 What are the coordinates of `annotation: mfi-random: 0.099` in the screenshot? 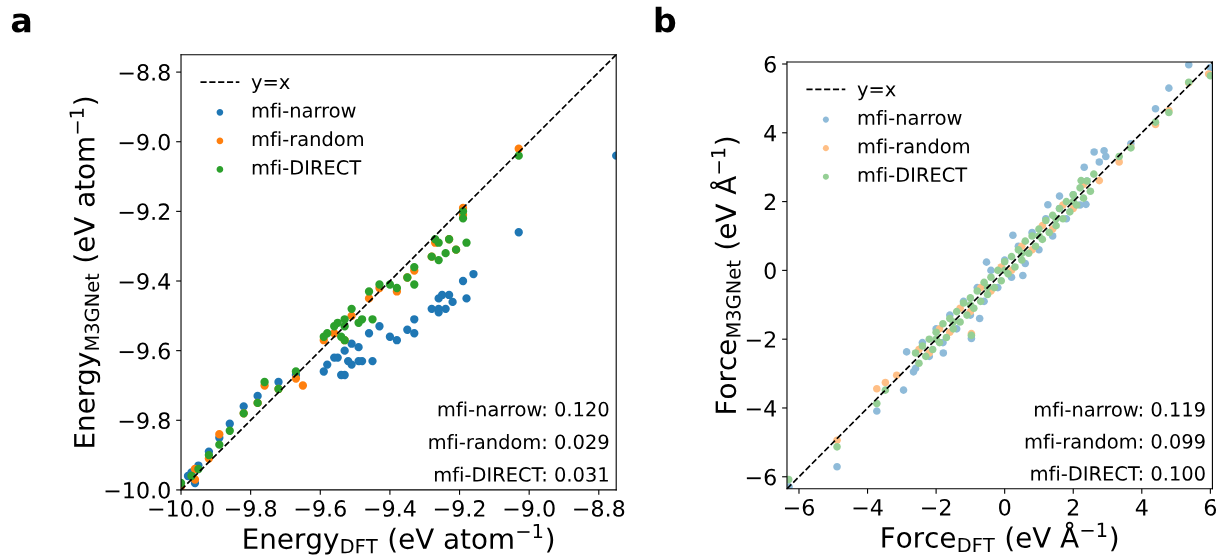 It's located at (1115, 441).